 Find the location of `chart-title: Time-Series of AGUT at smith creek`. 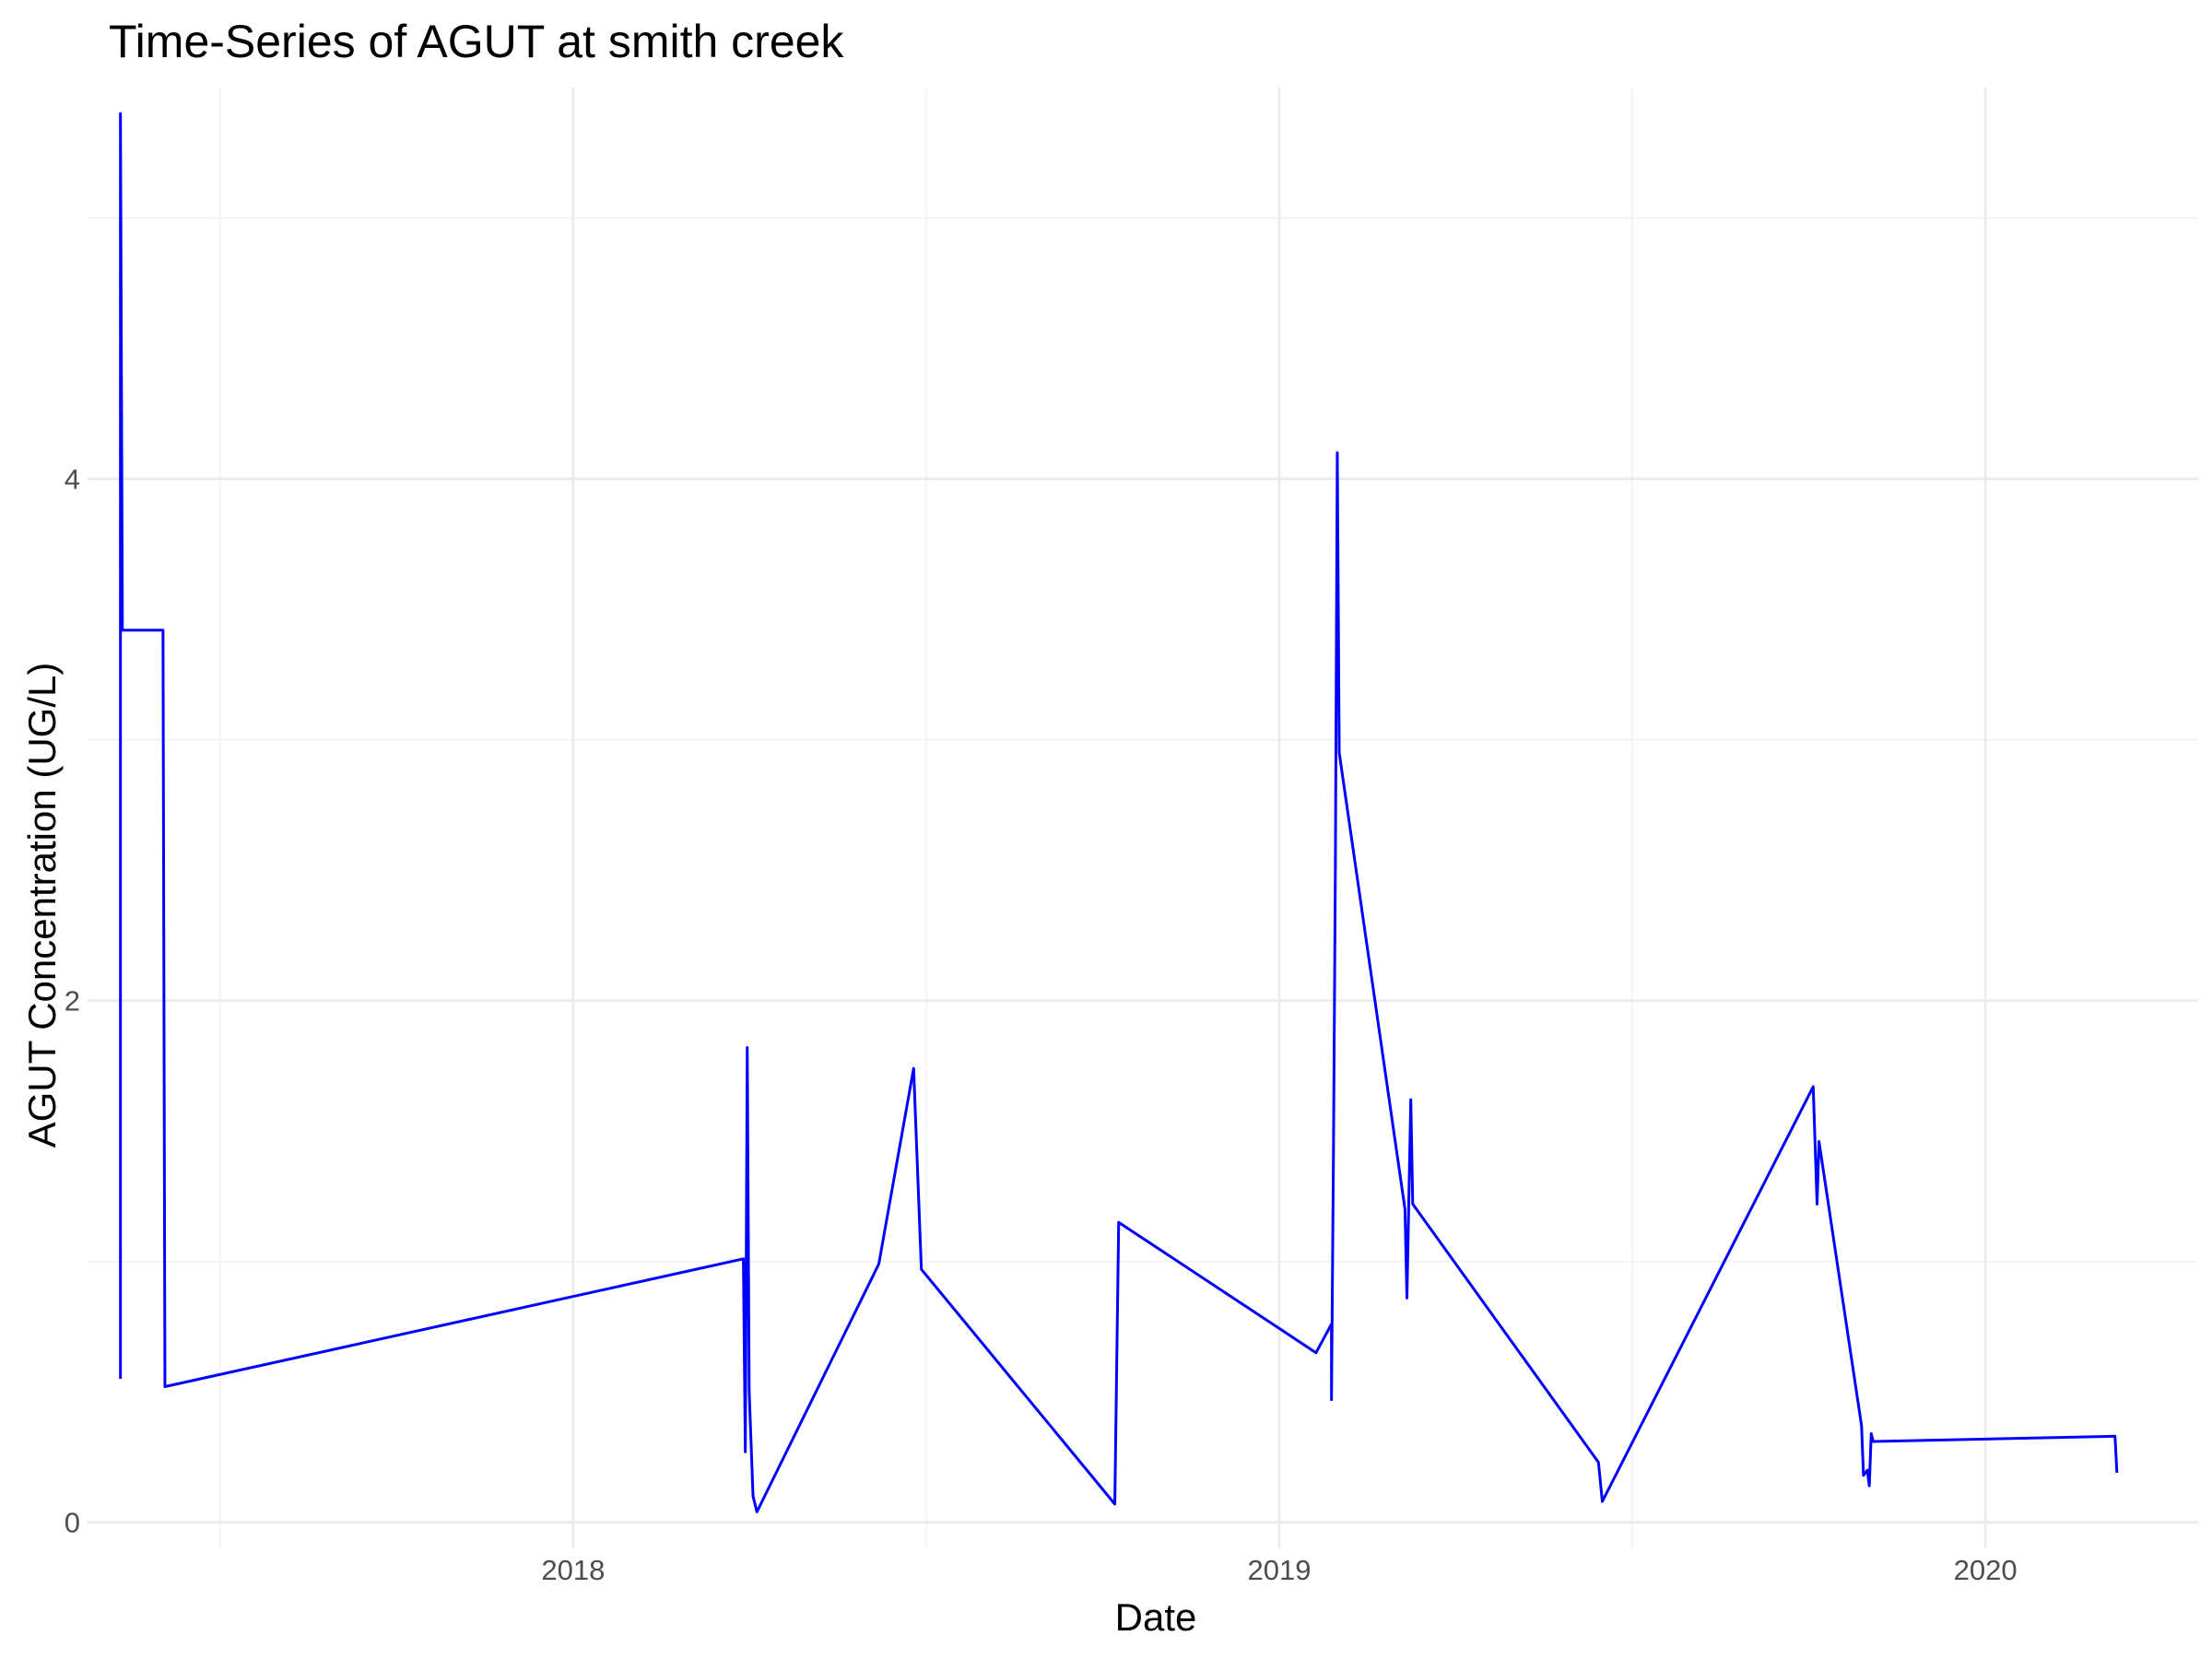

chart-title: Time-Series of AGUT at smith creek is located at coordinates (476, 41).